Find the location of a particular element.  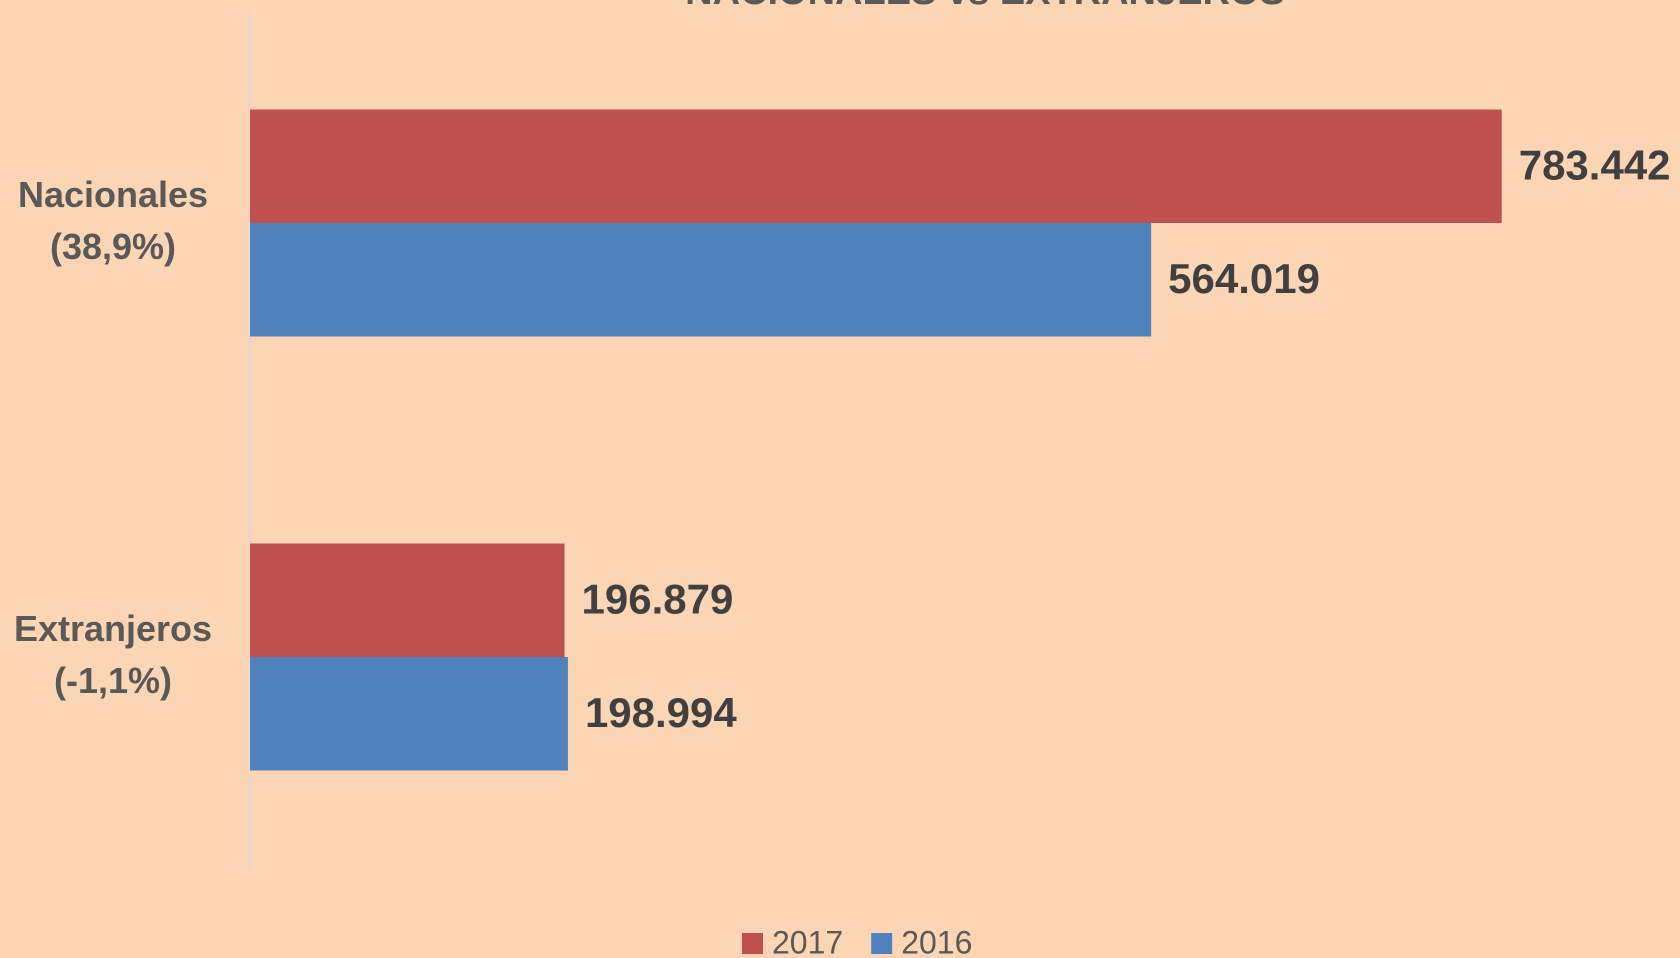

data-label: 196.879 is located at coordinates (658, 598).